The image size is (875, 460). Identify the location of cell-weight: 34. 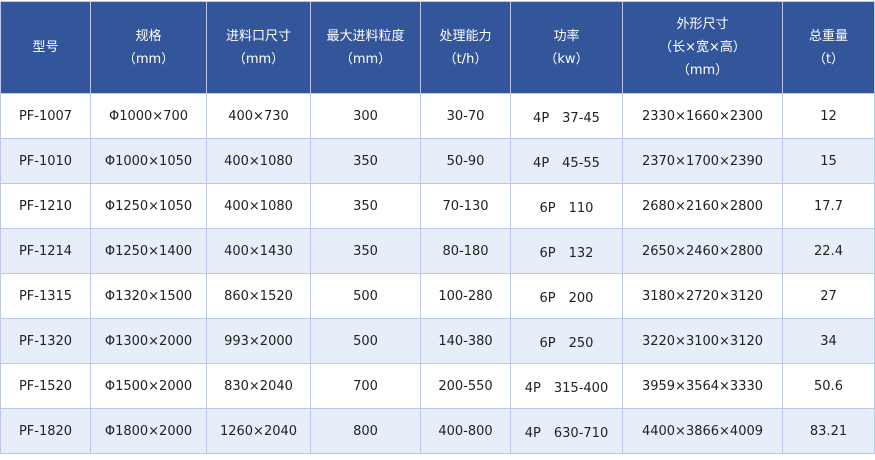
(828, 341).